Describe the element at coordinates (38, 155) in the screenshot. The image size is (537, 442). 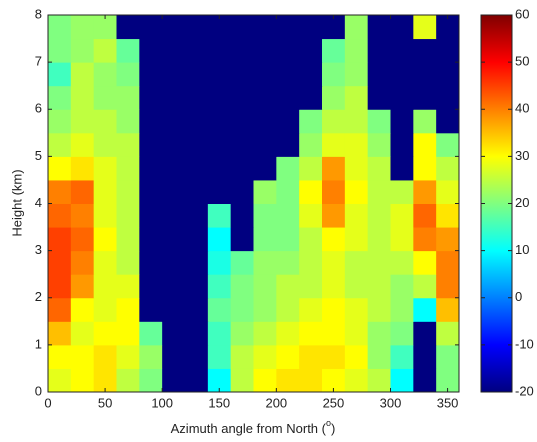
I see `y-tick-label: 5` at that location.